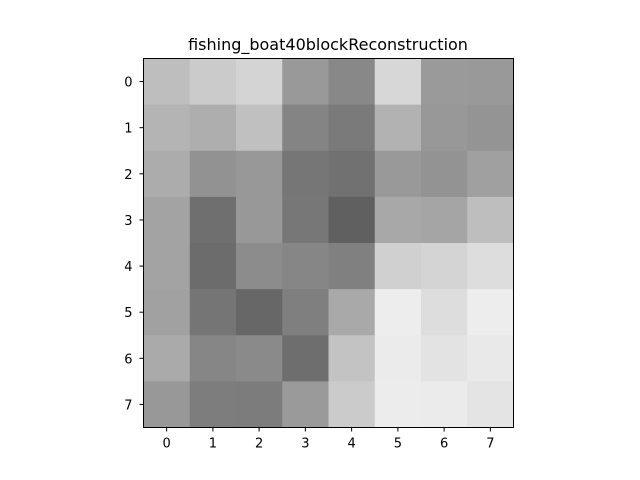 This screenshot has height=480, width=640. What do you see at coordinates (352, 220) in the screenshot?
I see `heatmap-cell-r3-c4` at bounding box center [352, 220].